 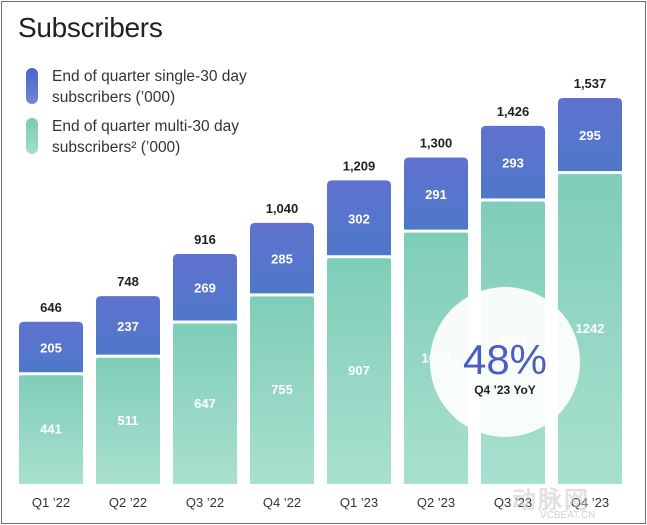 What do you see at coordinates (551, 500) in the screenshot?
I see `watermark-logo: 动脉网` at bounding box center [551, 500].